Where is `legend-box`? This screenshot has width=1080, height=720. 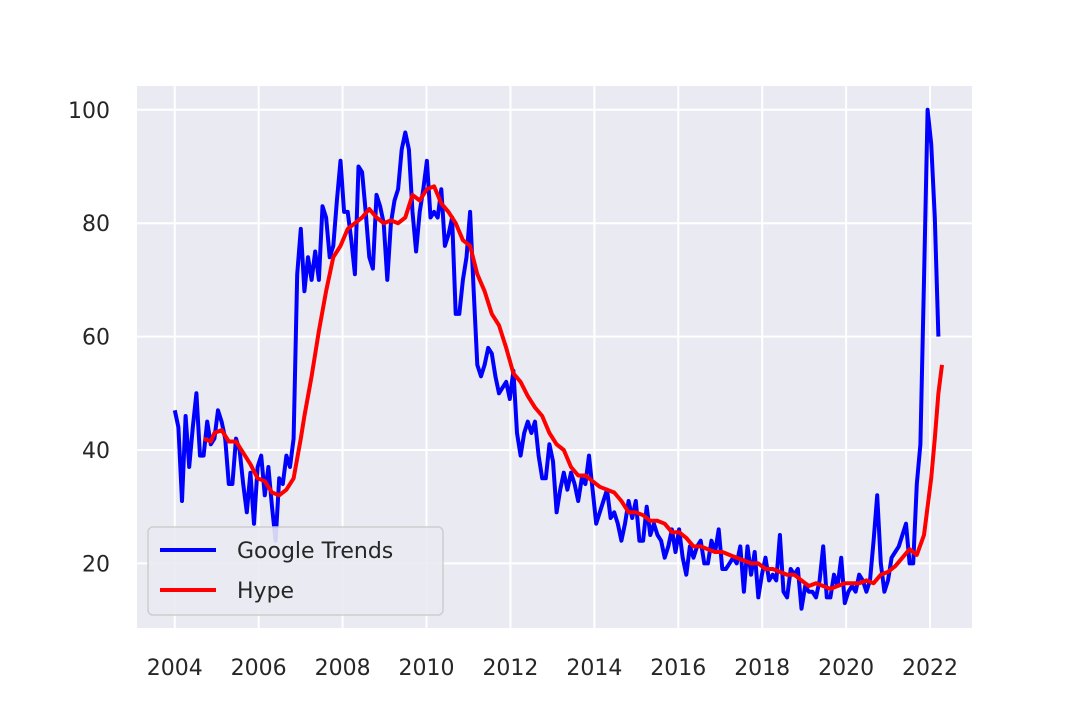
legend-box is located at coordinates (295, 571).